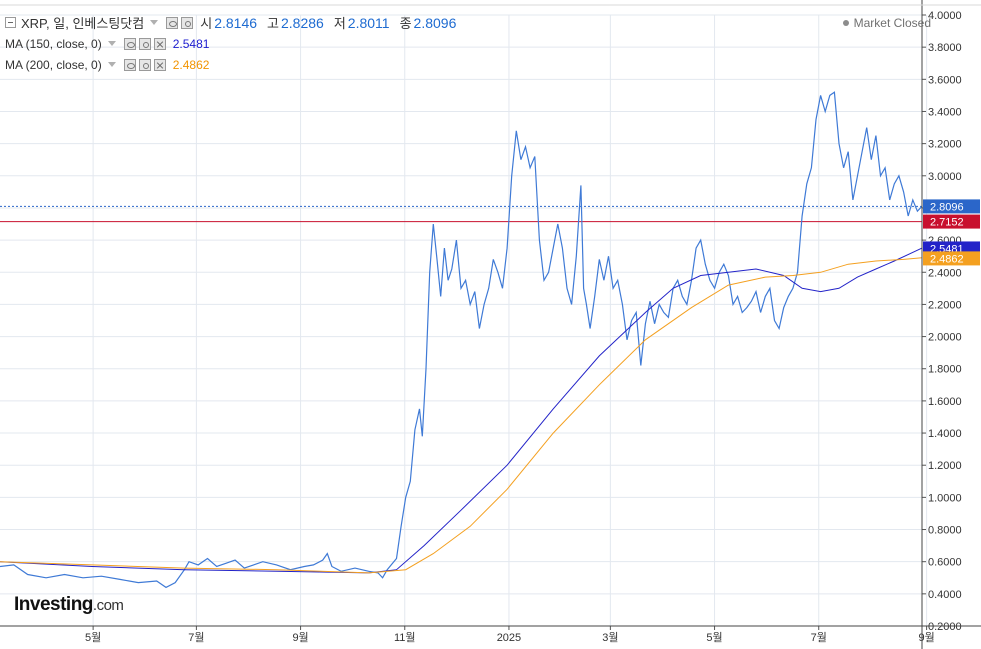 The width and height of the screenshot is (981, 649). What do you see at coordinates (83, 23) in the screenshot?
I see `symbol-label: XRP, 일, 인베스팅닷컴` at bounding box center [83, 23].